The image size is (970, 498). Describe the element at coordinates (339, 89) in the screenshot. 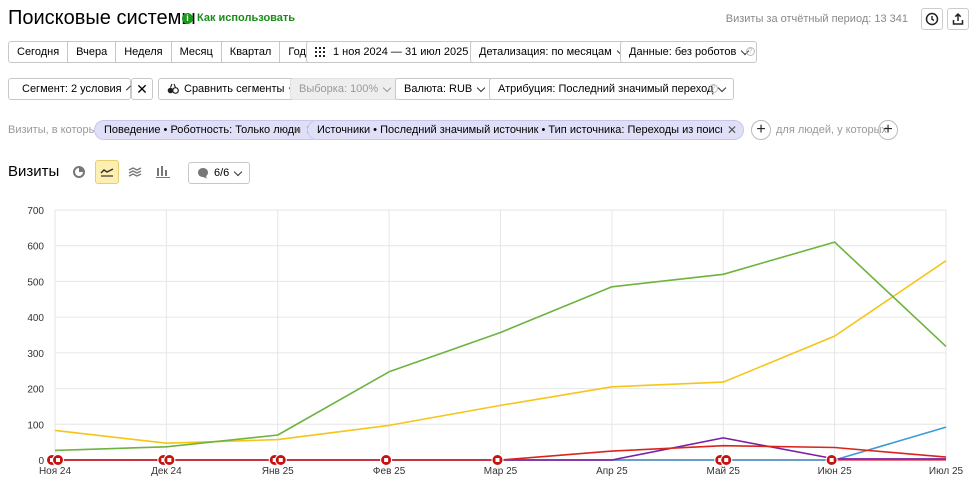

I see `sample-label: Выборка: 100%` at that location.